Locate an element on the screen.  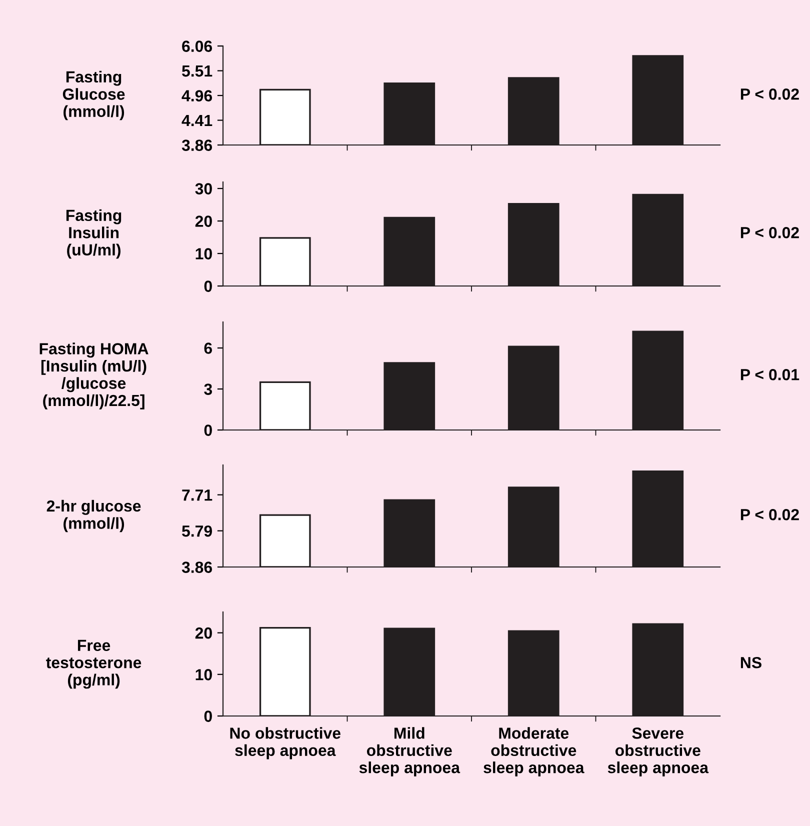
y-axis-title: Fasting Glucose (mmol/l) is located at coordinates (93, 95).